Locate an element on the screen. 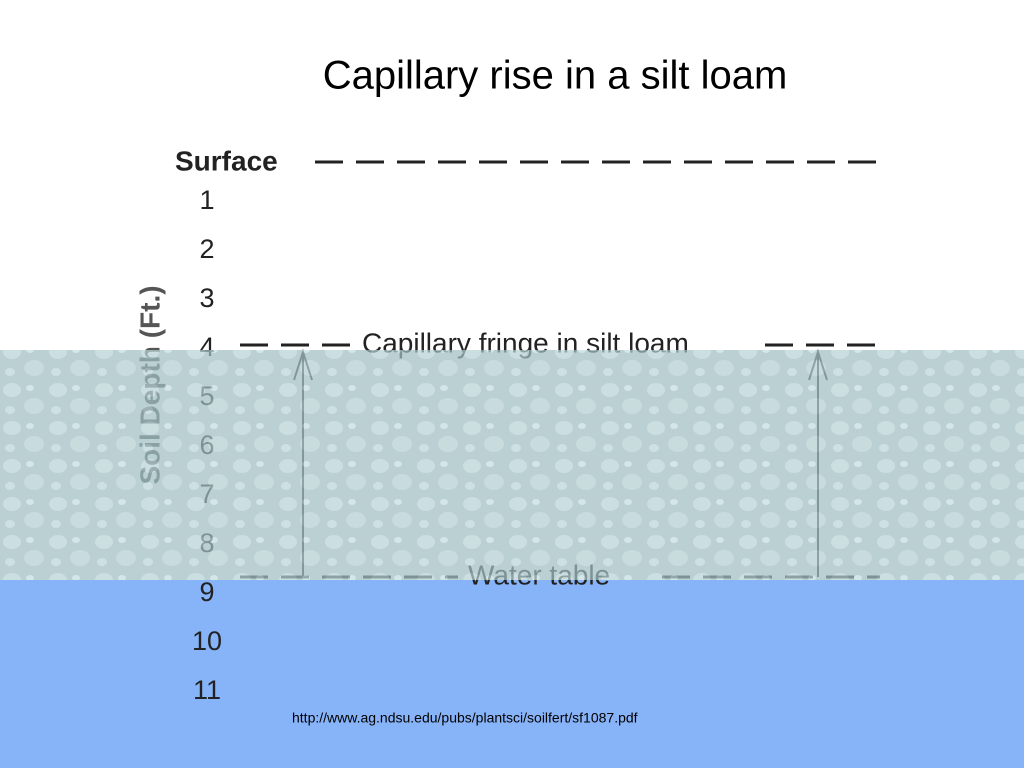 Image resolution: width=1024 pixels, height=768 pixels. depth-label: 9 is located at coordinates (206, 592).